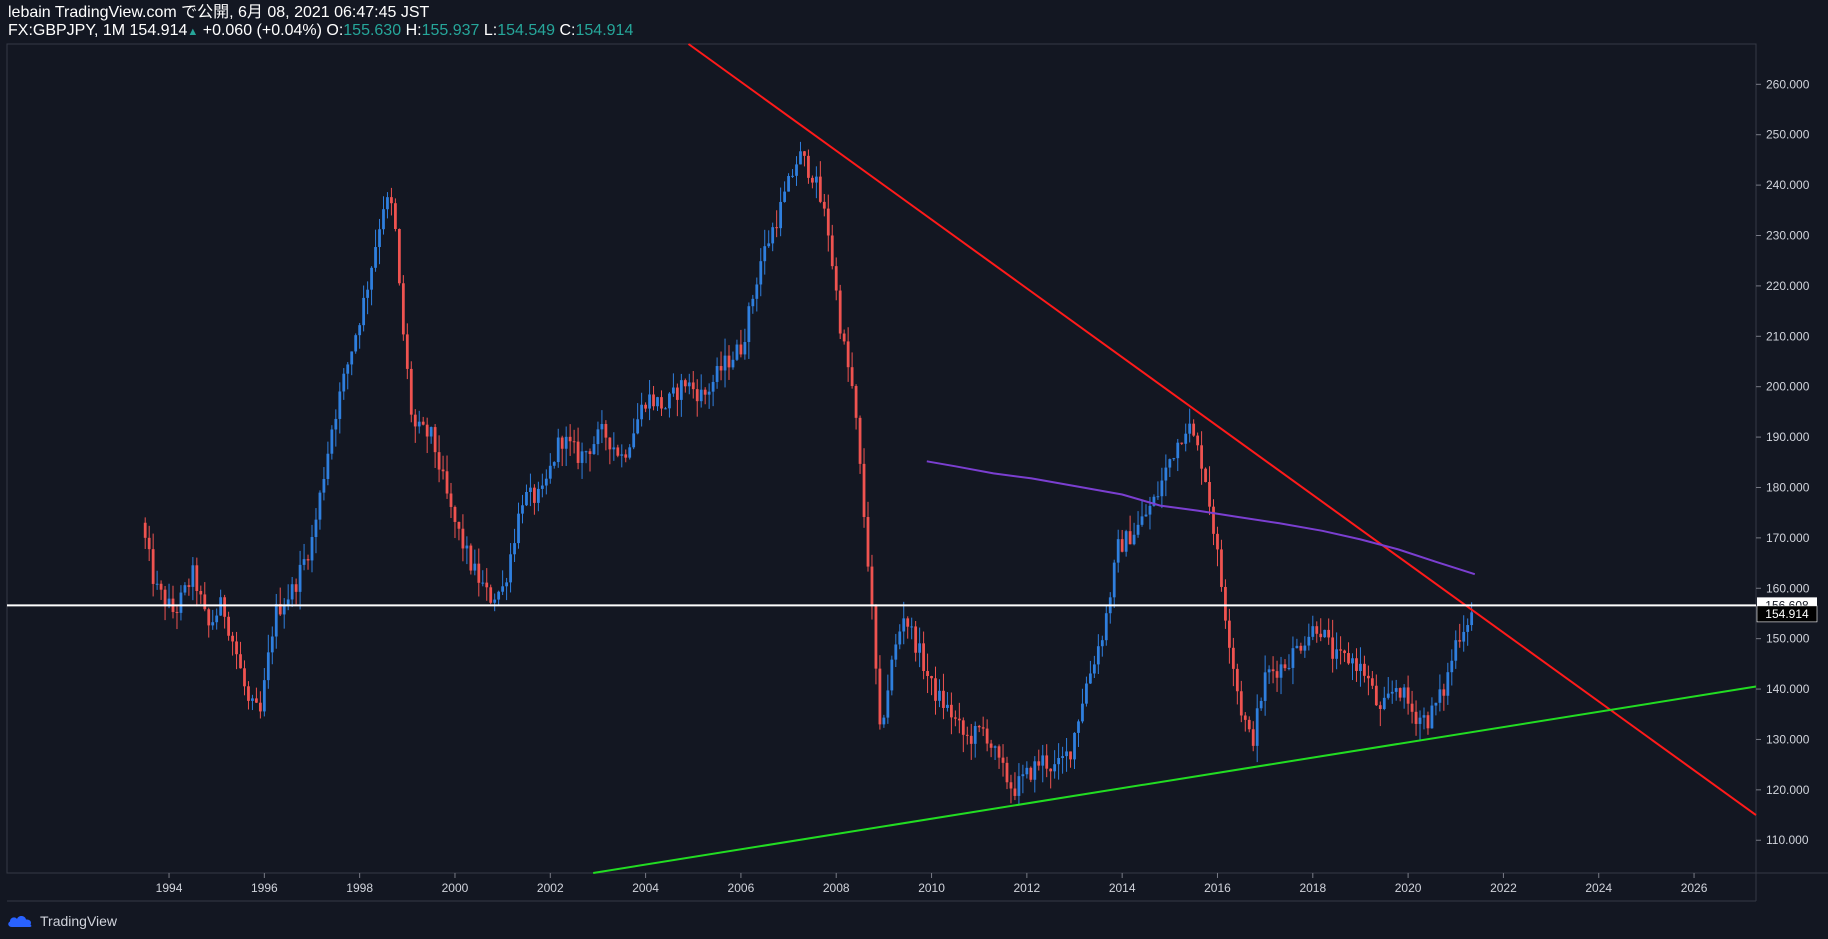  Describe the element at coordinates (158, 30) in the screenshot. I see `last-price: 154.914` at that location.